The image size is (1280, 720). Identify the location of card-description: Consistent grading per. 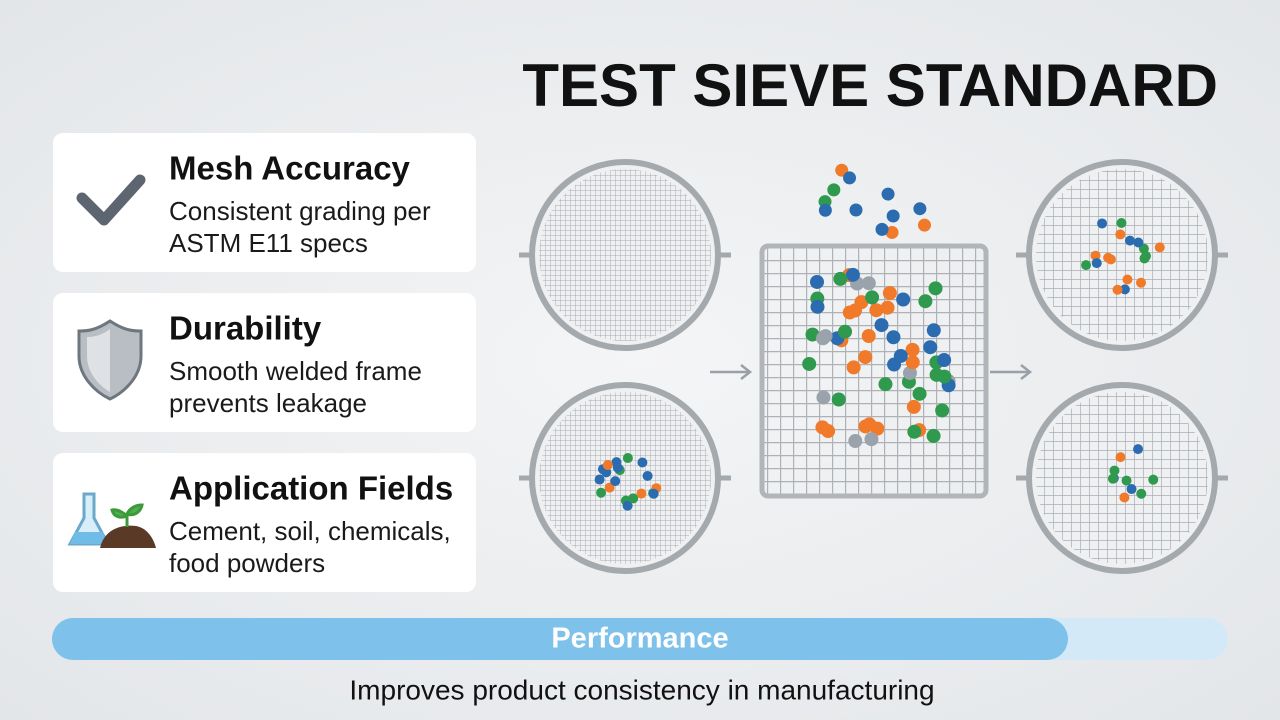
(300, 211).